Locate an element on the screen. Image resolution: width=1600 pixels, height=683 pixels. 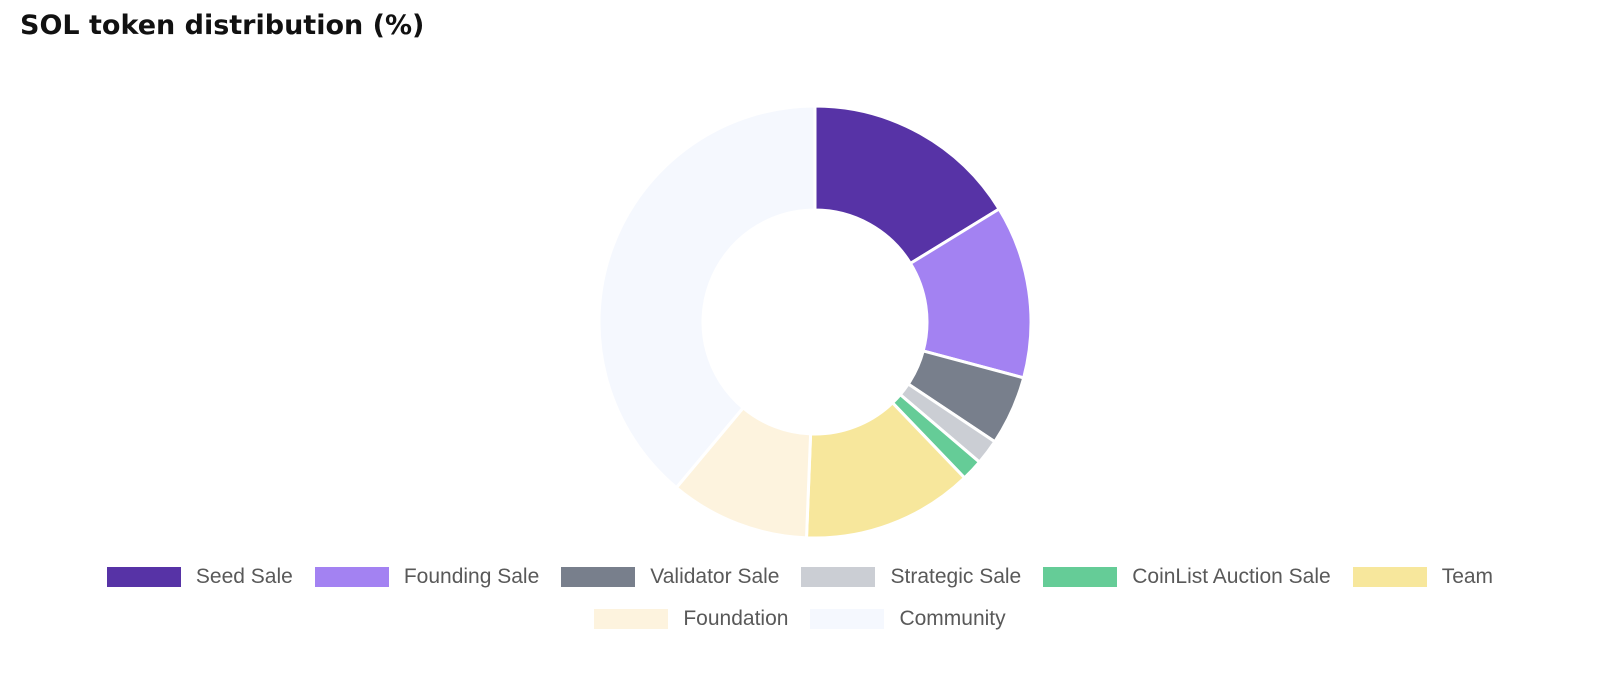
legend-row: Foundation Community is located at coordinates (800, 619).